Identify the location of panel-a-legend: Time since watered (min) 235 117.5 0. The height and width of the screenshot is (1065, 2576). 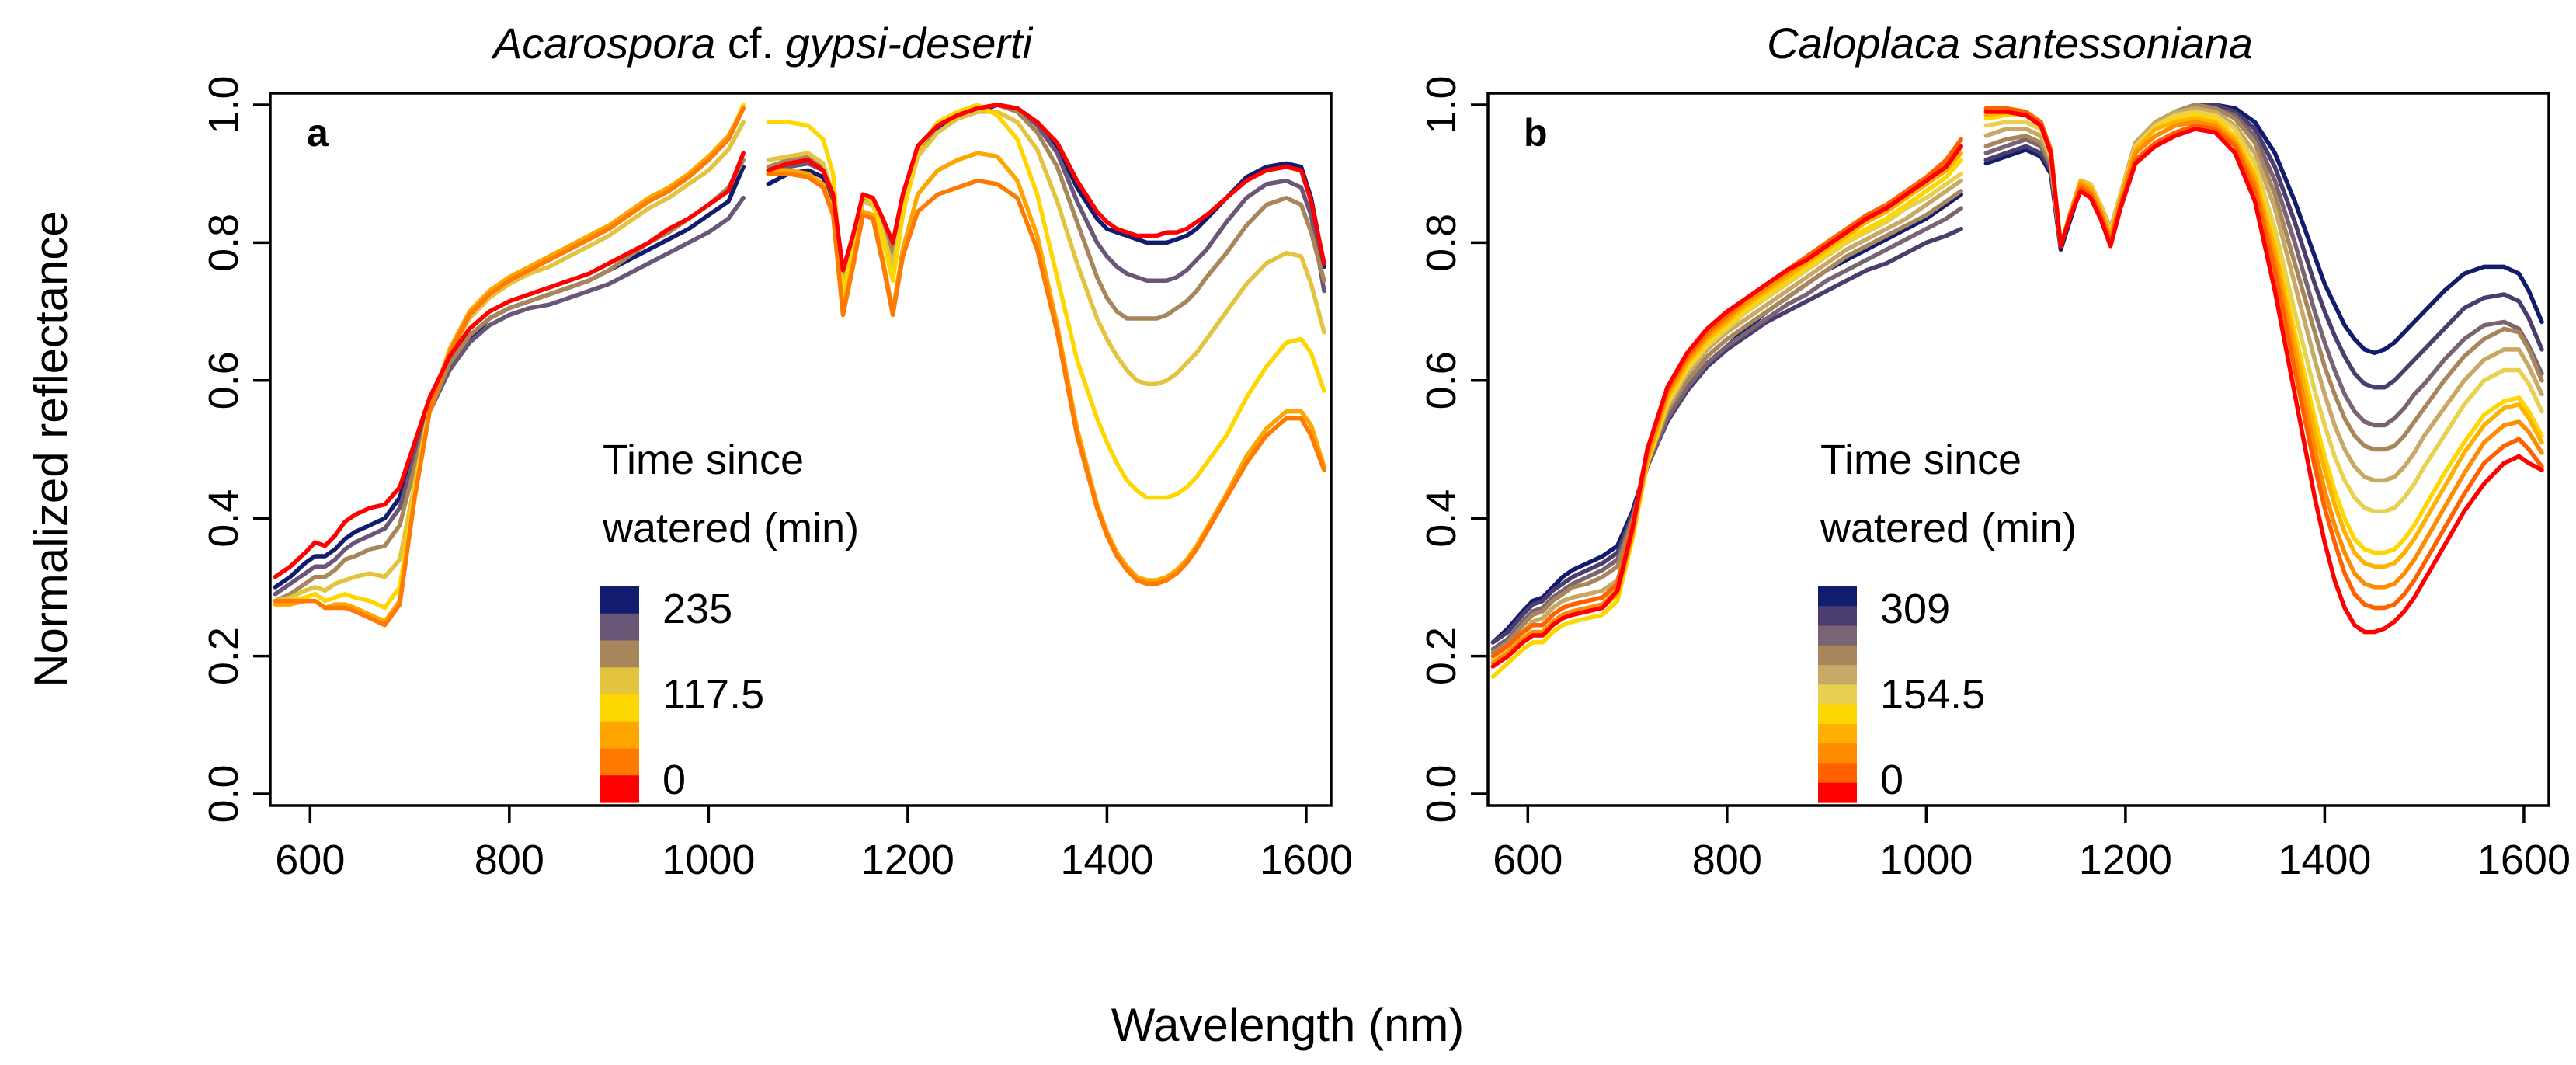
(729, 620).